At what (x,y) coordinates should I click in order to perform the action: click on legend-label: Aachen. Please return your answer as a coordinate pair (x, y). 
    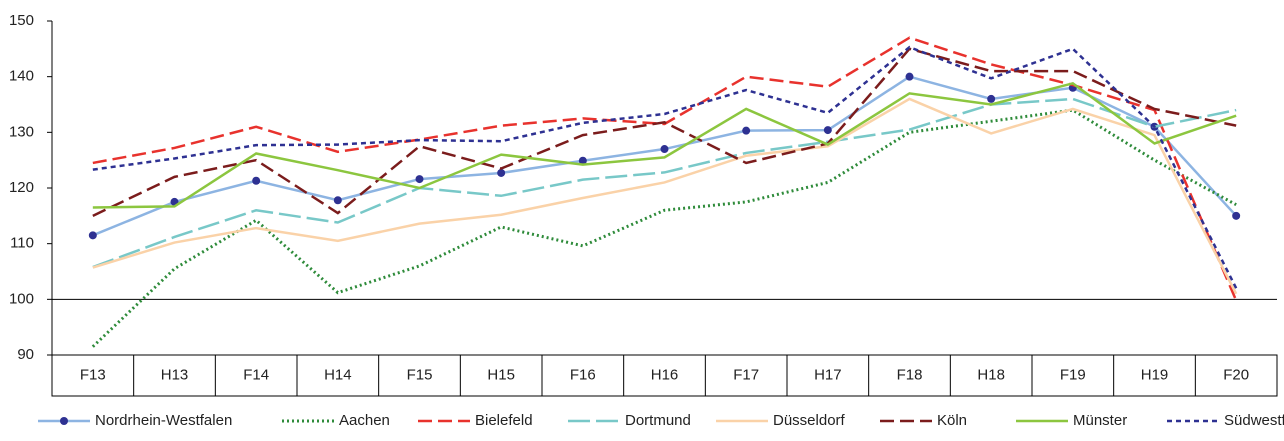
    Looking at the image, I should click on (364, 420).